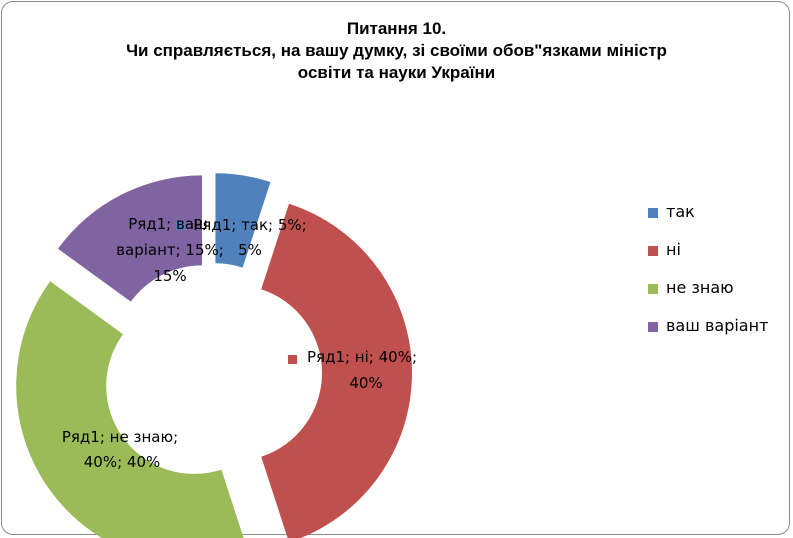  I want to click on legend-swatch-tak, so click(653, 213).